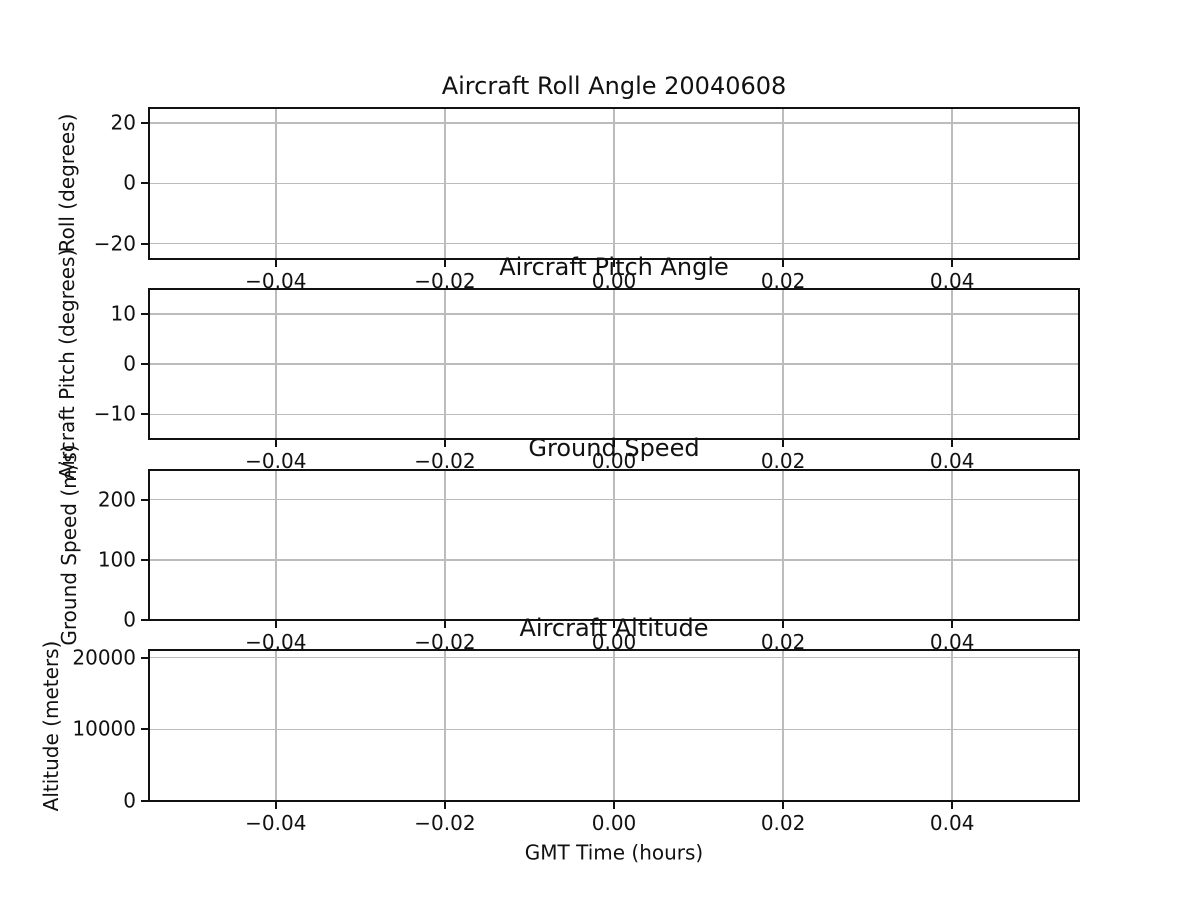  What do you see at coordinates (123, 313) in the screenshot?
I see `y-tick-label: 10` at bounding box center [123, 313].